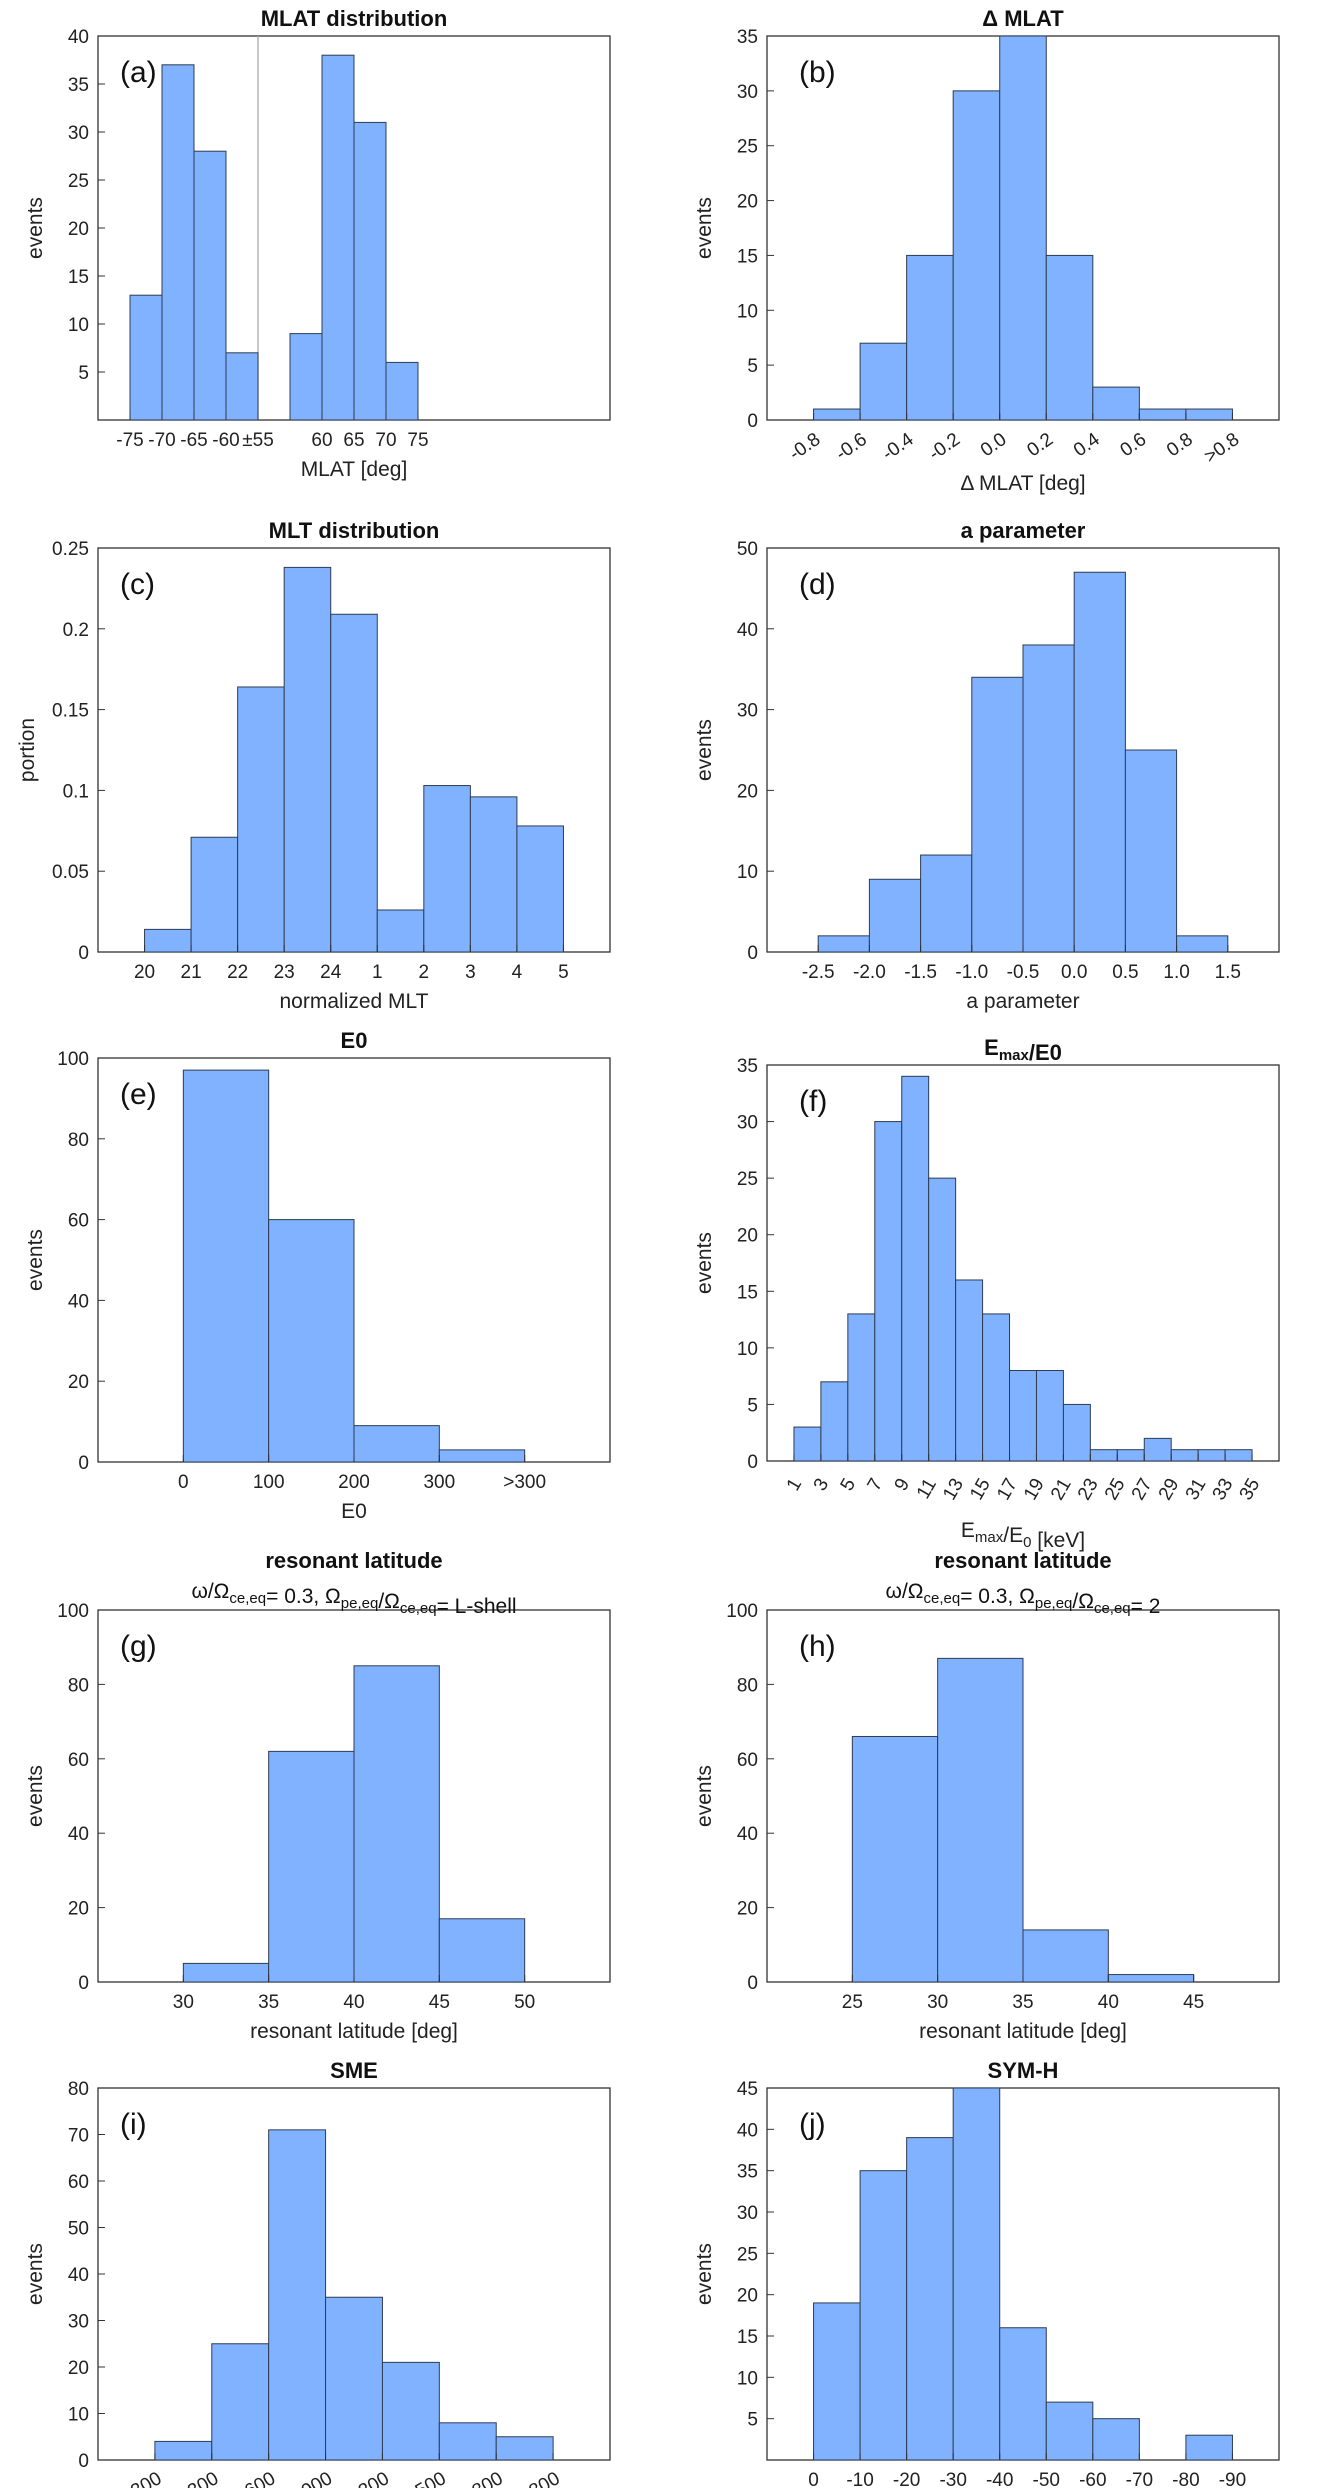 The image size is (1329, 2488). Describe the element at coordinates (1125, 972) in the screenshot. I see `x-tick-label: 0.5` at that location.